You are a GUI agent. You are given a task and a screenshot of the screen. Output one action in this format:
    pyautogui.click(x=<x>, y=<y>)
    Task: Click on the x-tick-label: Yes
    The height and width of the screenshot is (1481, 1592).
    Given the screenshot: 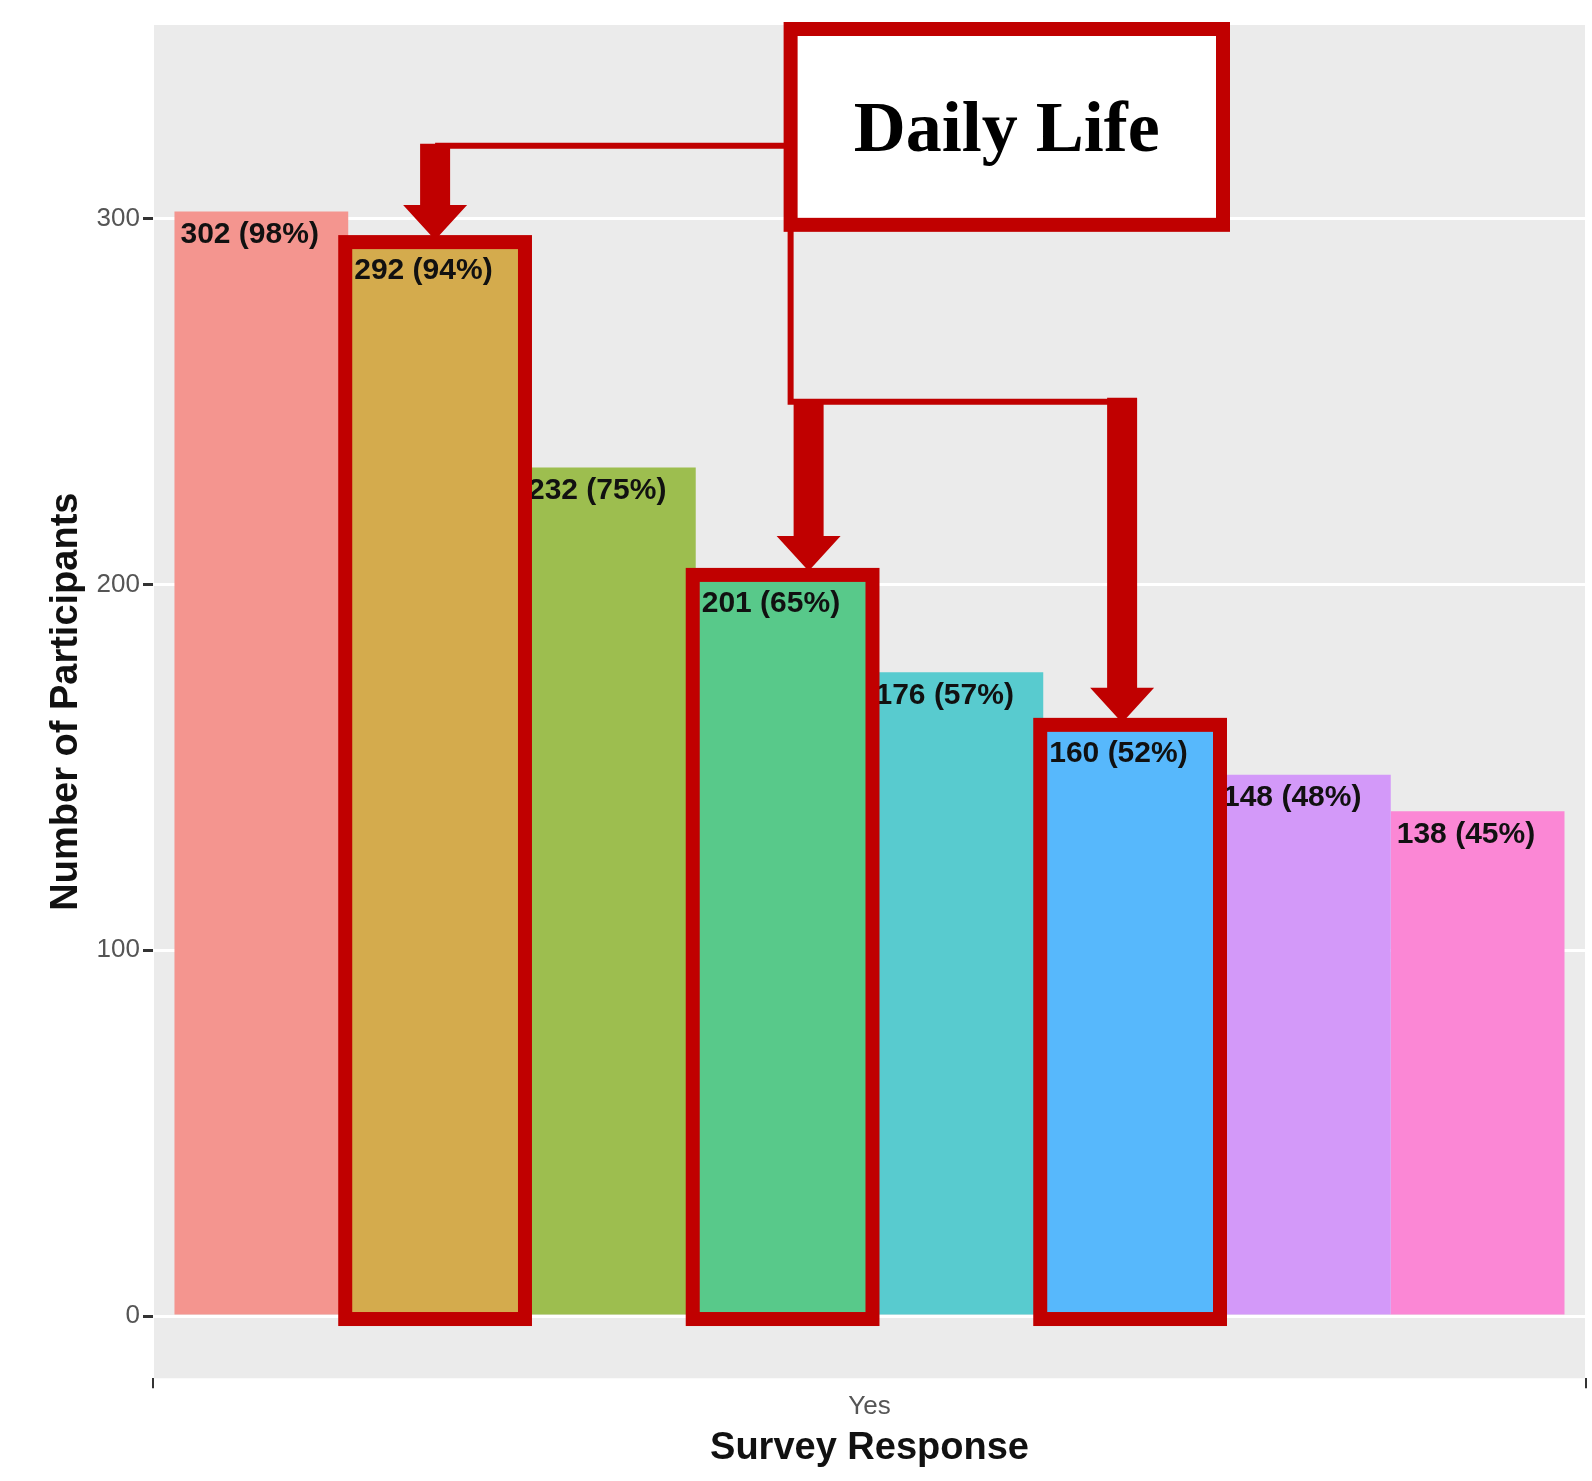 What is the action you would take?
    pyautogui.click(x=869, y=1404)
    